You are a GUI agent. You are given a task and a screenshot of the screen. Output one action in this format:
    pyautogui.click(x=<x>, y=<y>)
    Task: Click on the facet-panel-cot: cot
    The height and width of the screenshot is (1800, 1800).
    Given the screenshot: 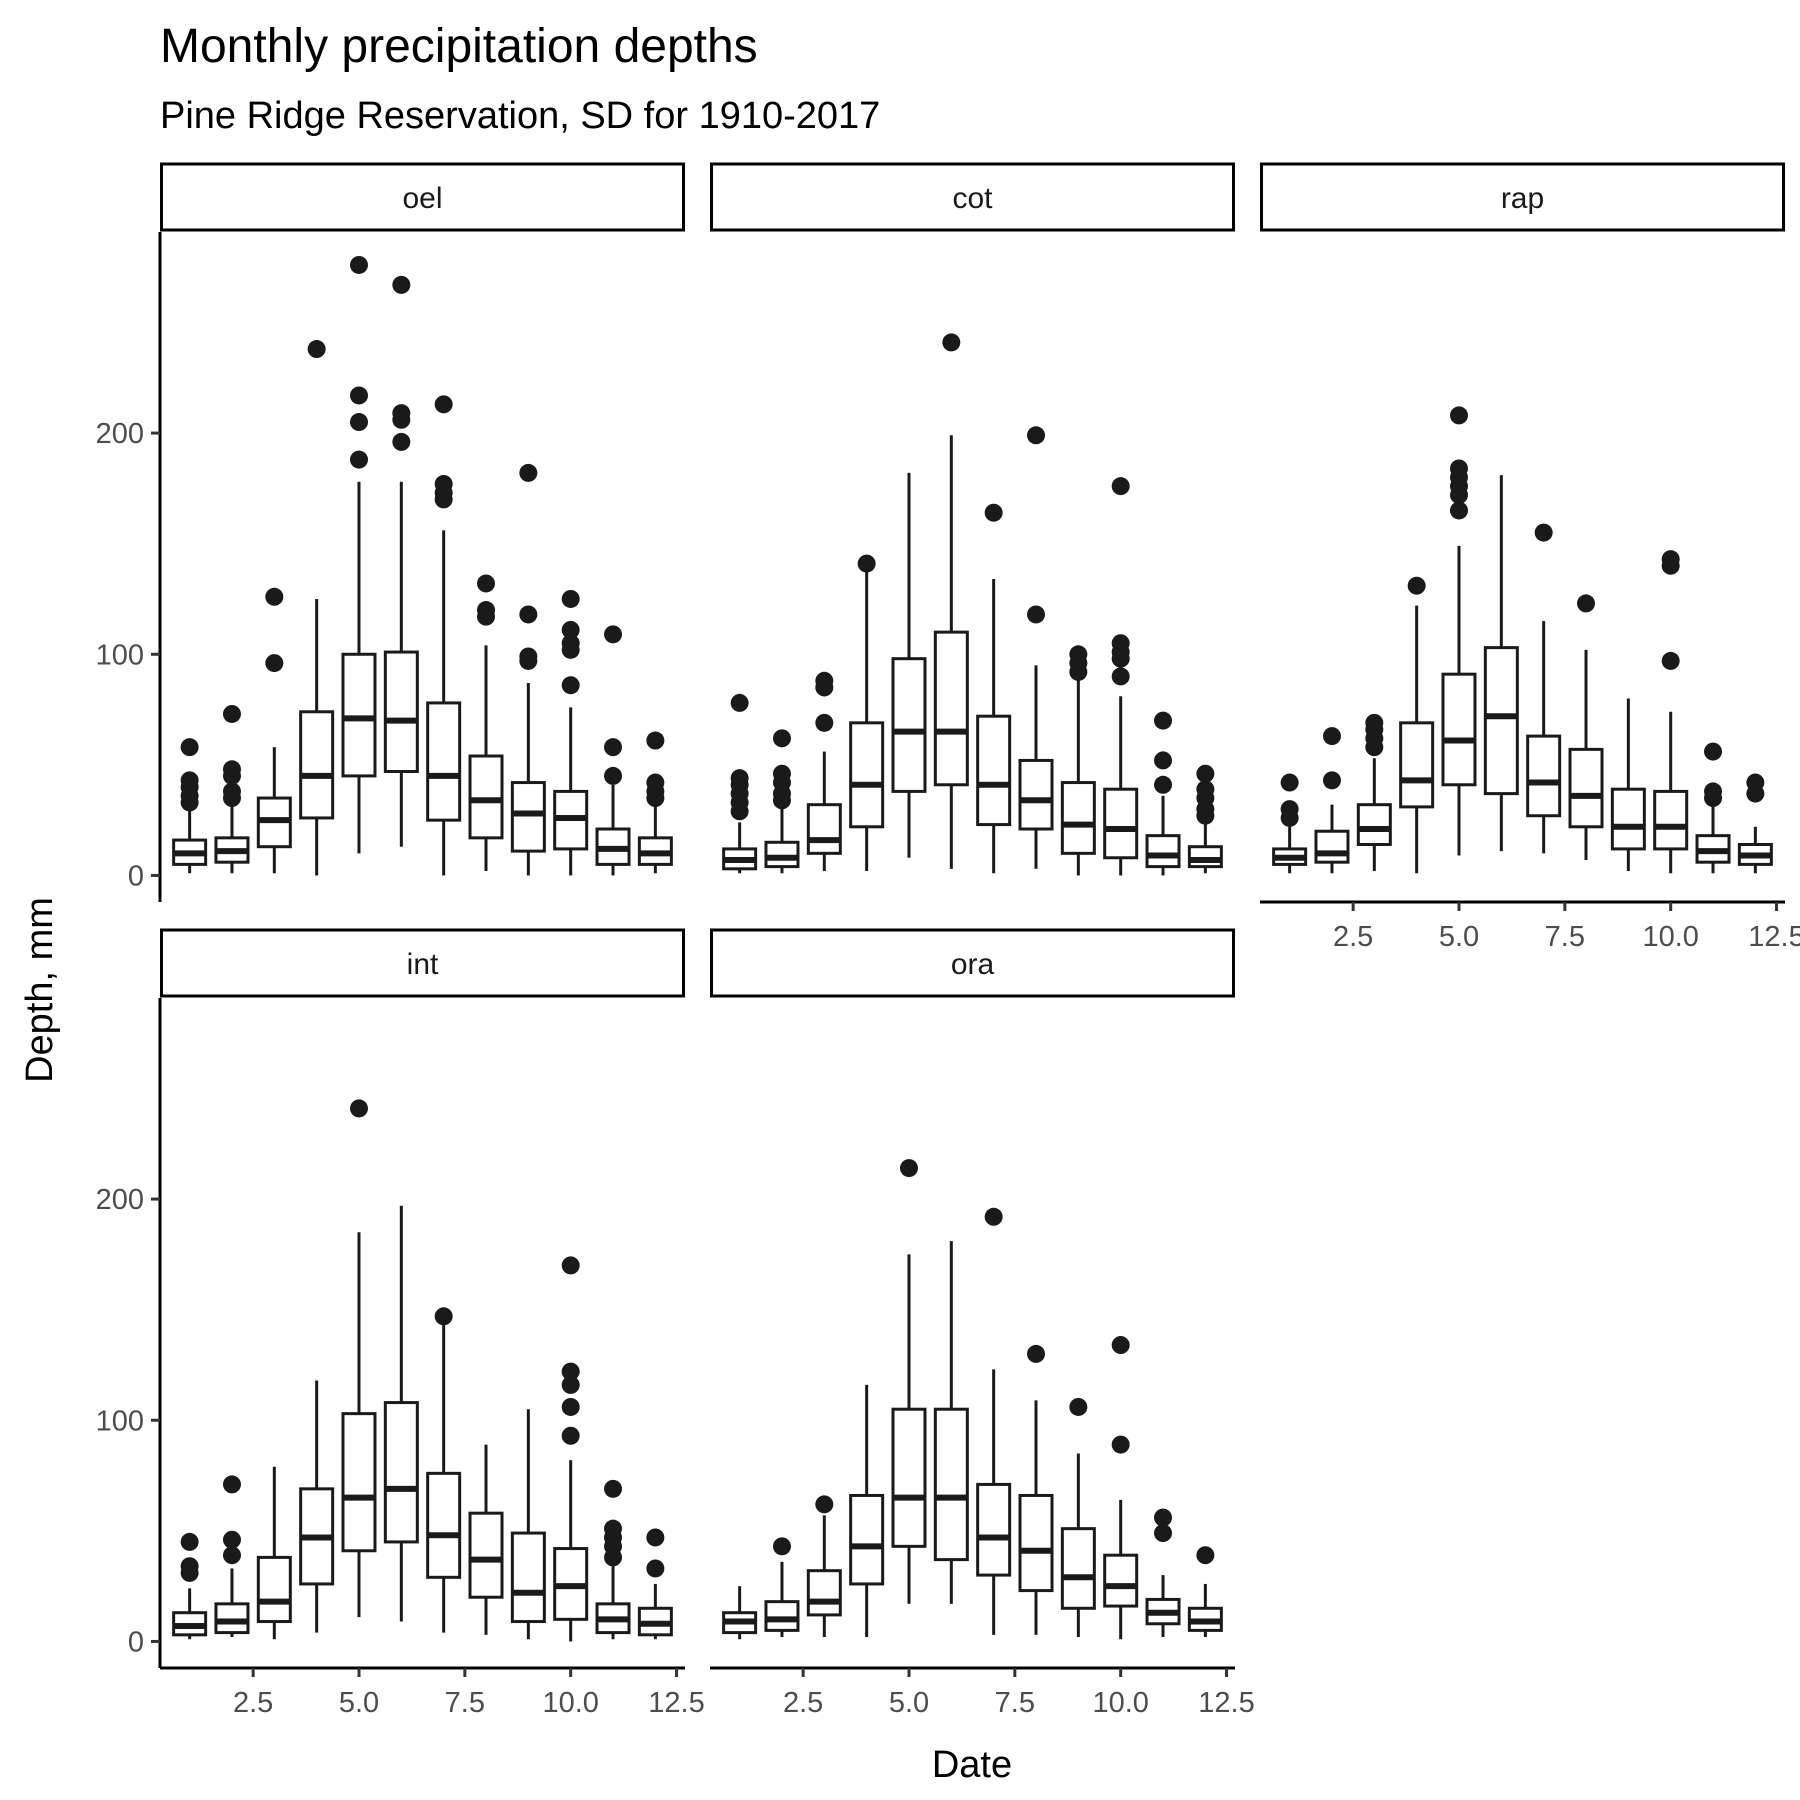 What is the action you would take?
    pyautogui.click(x=972, y=519)
    